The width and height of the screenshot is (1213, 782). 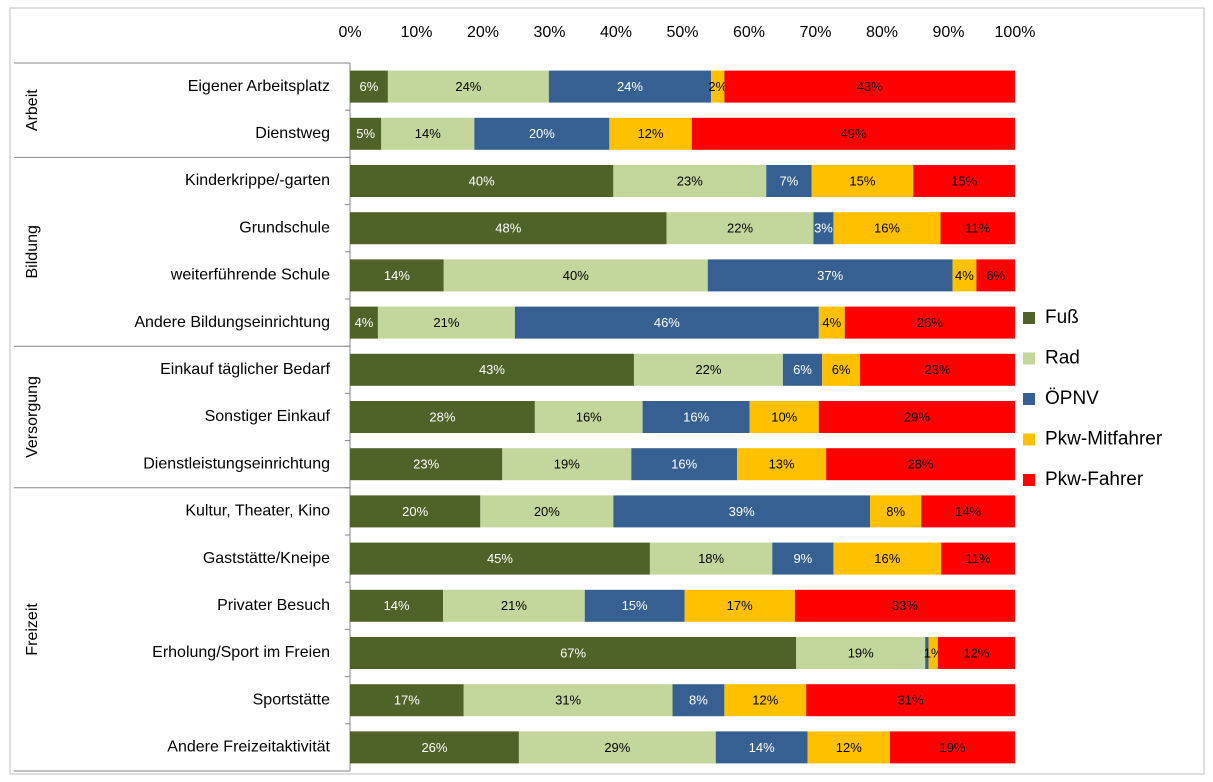 I want to click on x-tick-label: 10%, so click(x=416, y=32).